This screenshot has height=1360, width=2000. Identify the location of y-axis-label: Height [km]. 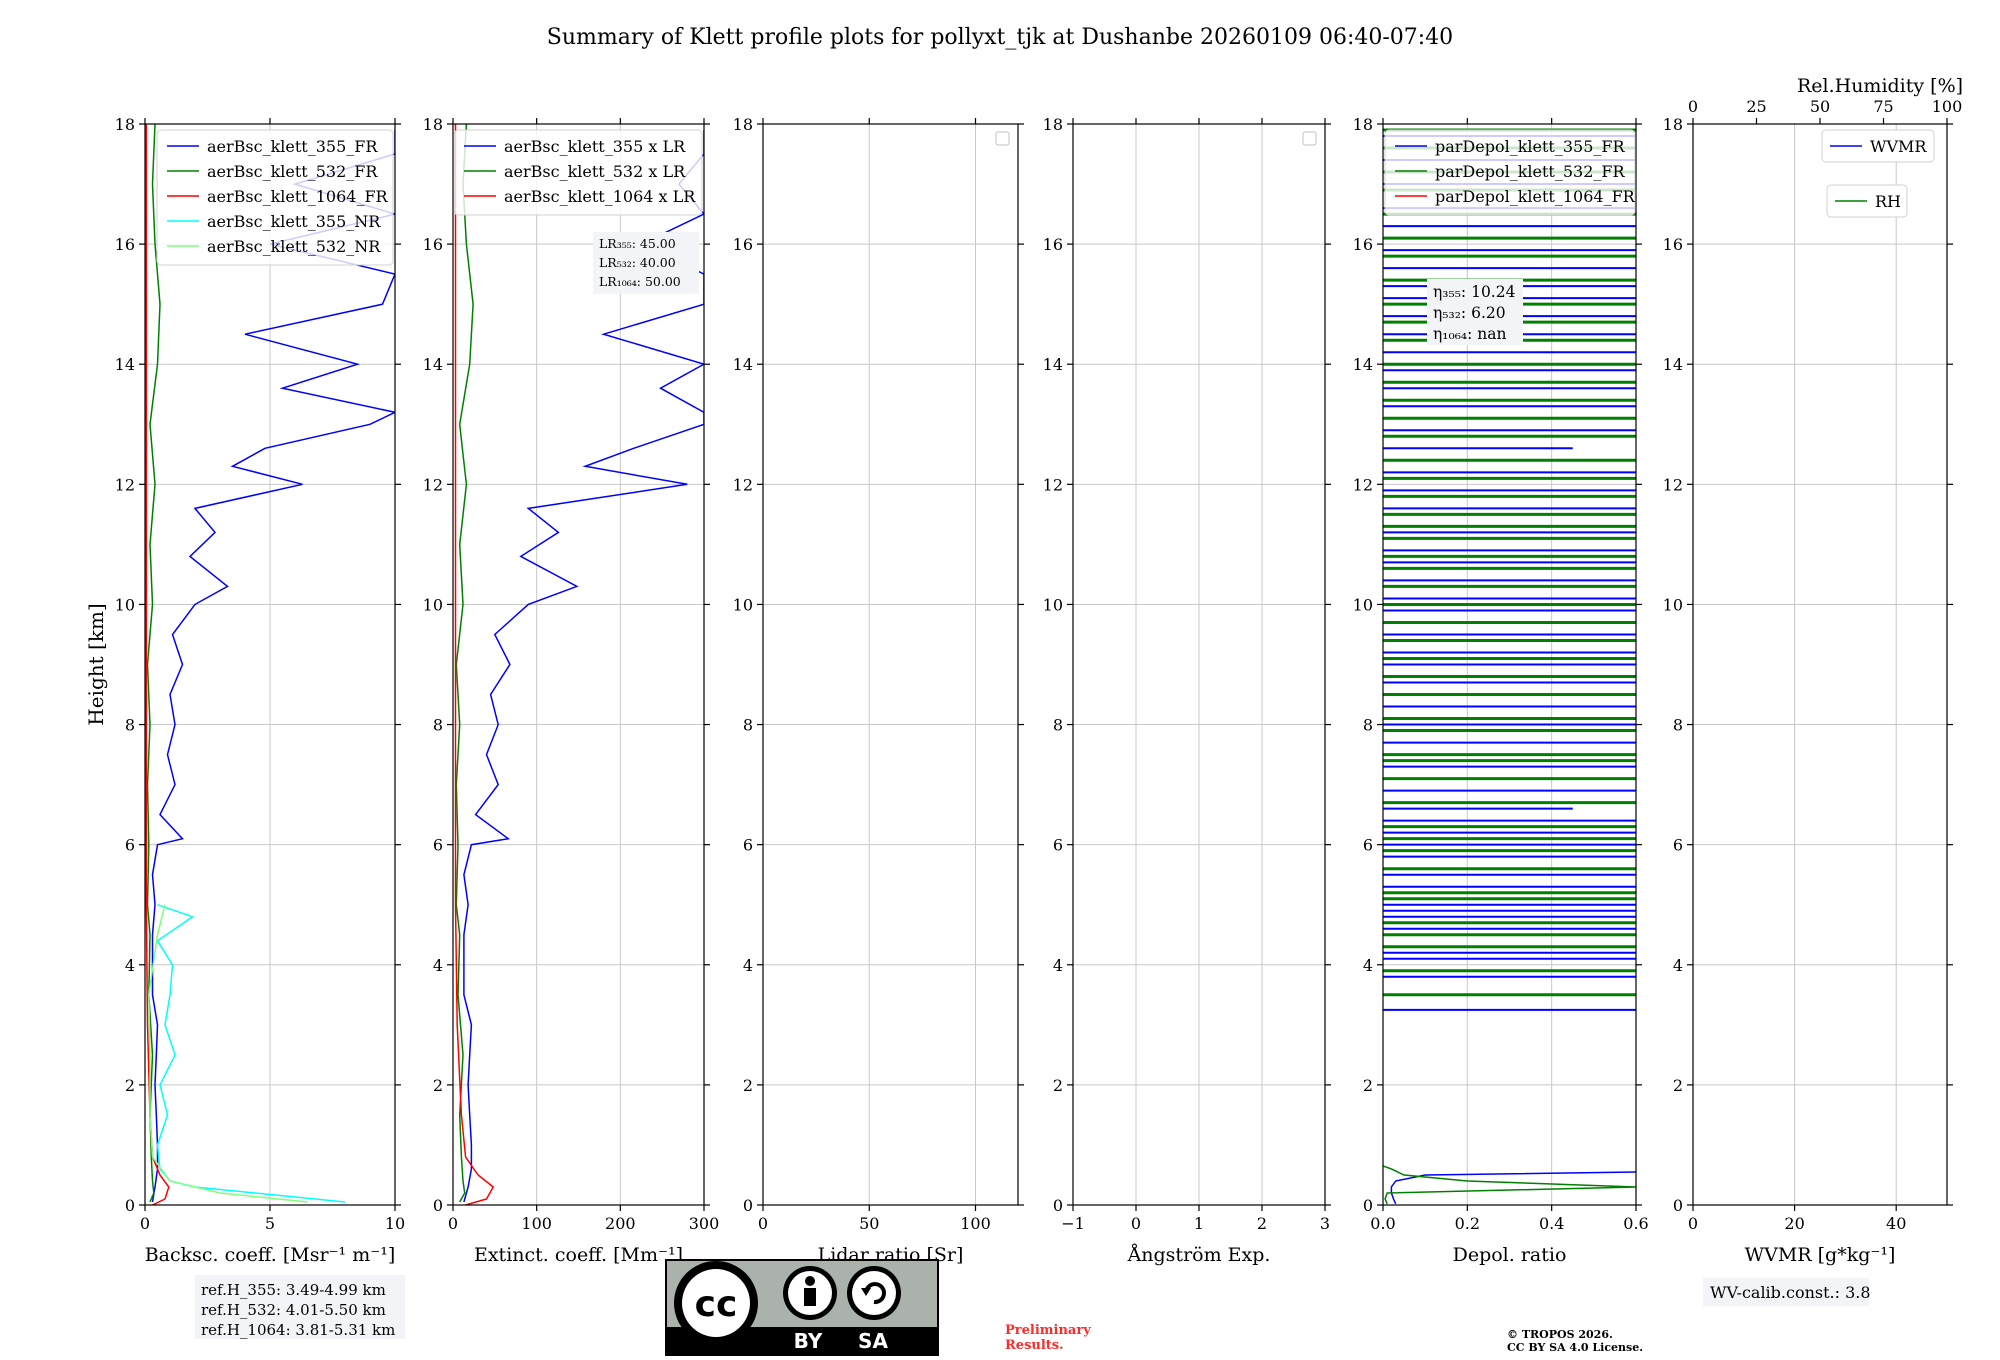
(96, 664).